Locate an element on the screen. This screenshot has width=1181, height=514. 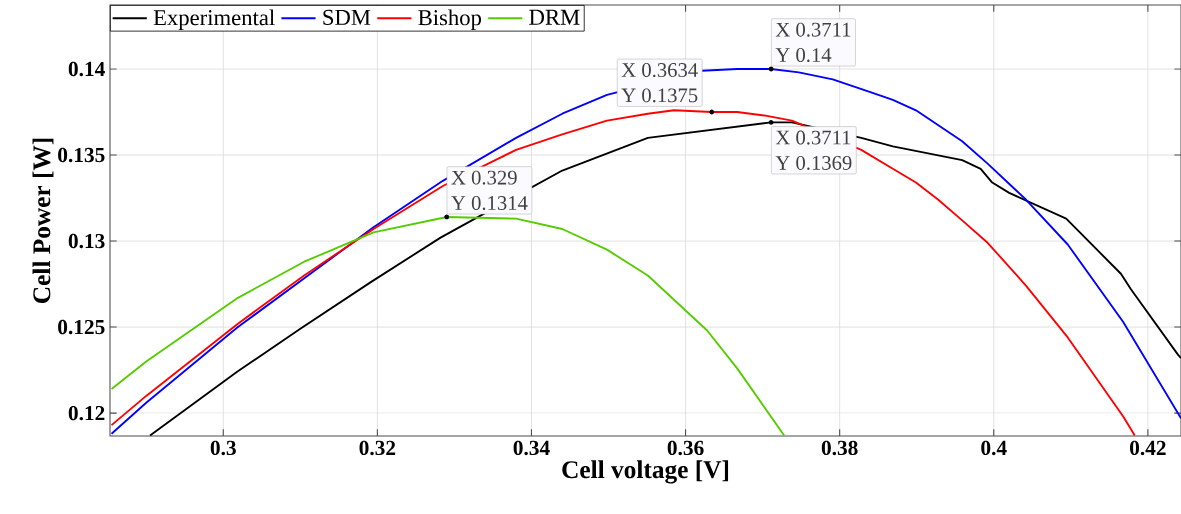
legend-label: Bishop is located at coordinates (450, 19).